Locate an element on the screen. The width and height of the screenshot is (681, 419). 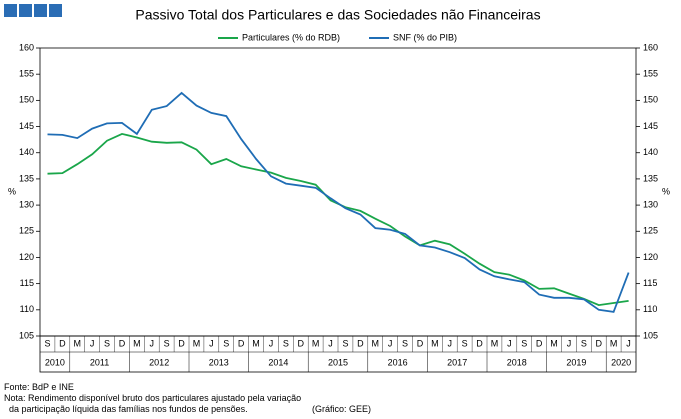
y-tick-label: 140 is located at coordinates (26, 152).